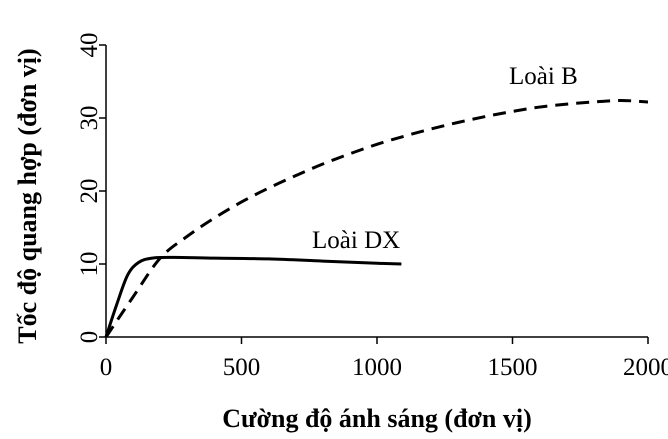  What do you see at coordinates (242, 367) in the screenshot?
I see `x-tick-label: 500` at bounding box center [242, 367].